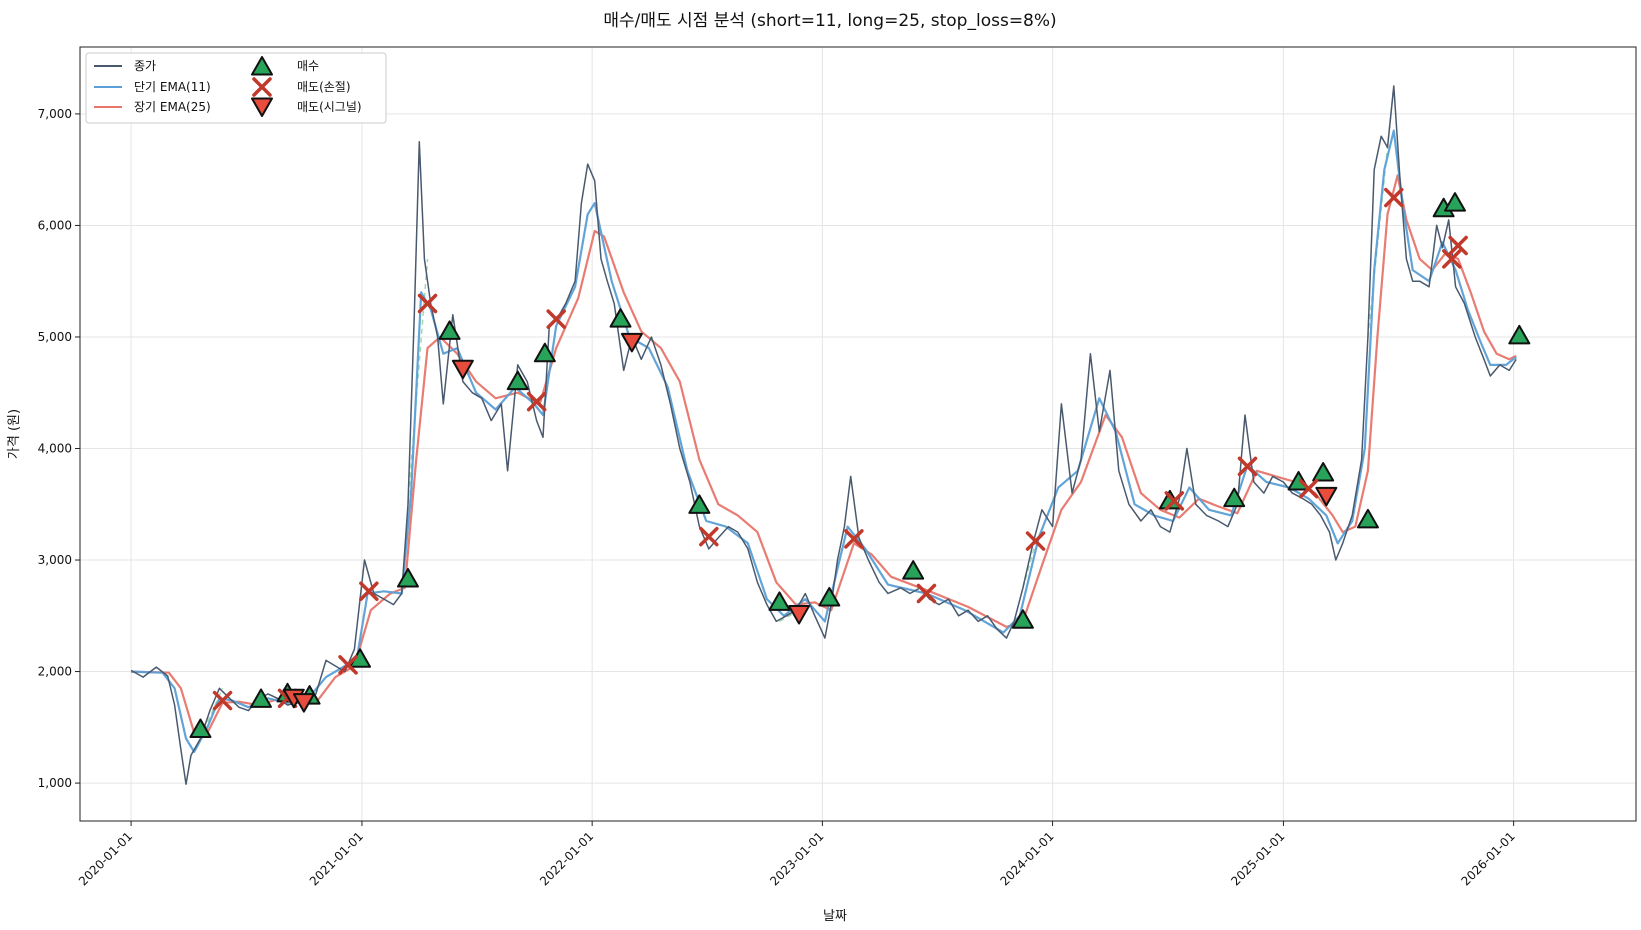 The height and width of the screenshot is (930, 1641). Describe the element at coordinates (55, 672) in the screenshot. I see `y-tick-label: 2,000` at that location.